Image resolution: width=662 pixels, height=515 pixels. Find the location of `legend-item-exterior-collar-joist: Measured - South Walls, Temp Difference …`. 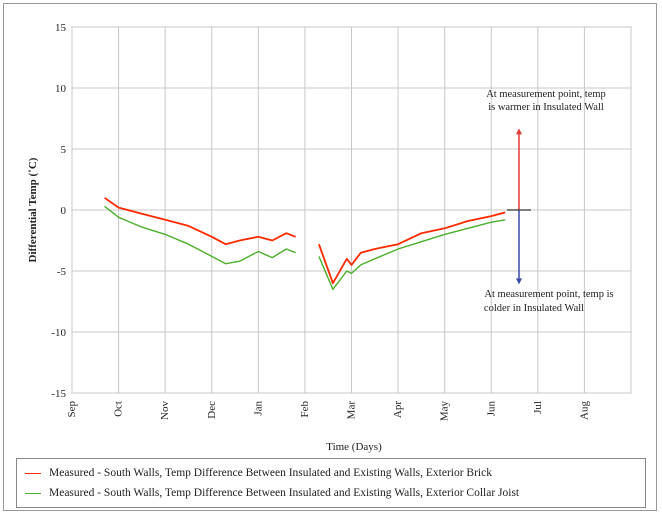

legend-item-exterior-collar-joist: Measured - South Walls, Temp Difference … is located at coordinates (272, 493).